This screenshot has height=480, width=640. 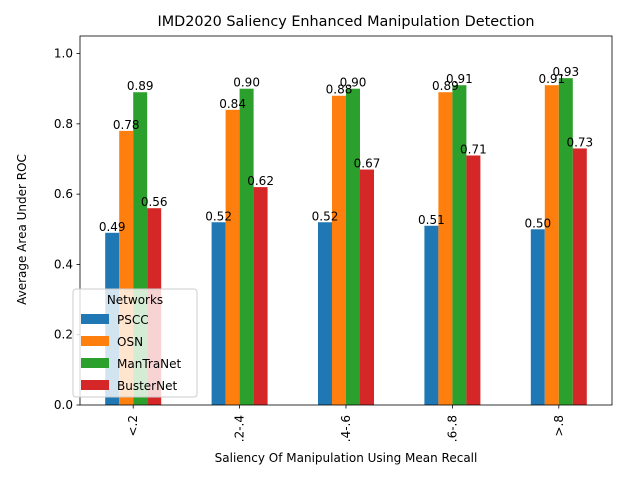 What do you see at coordinates (112, 227) in the screenshot?
I see `value-label-pscc-0: 0.49` at bounding box center [112, 227].